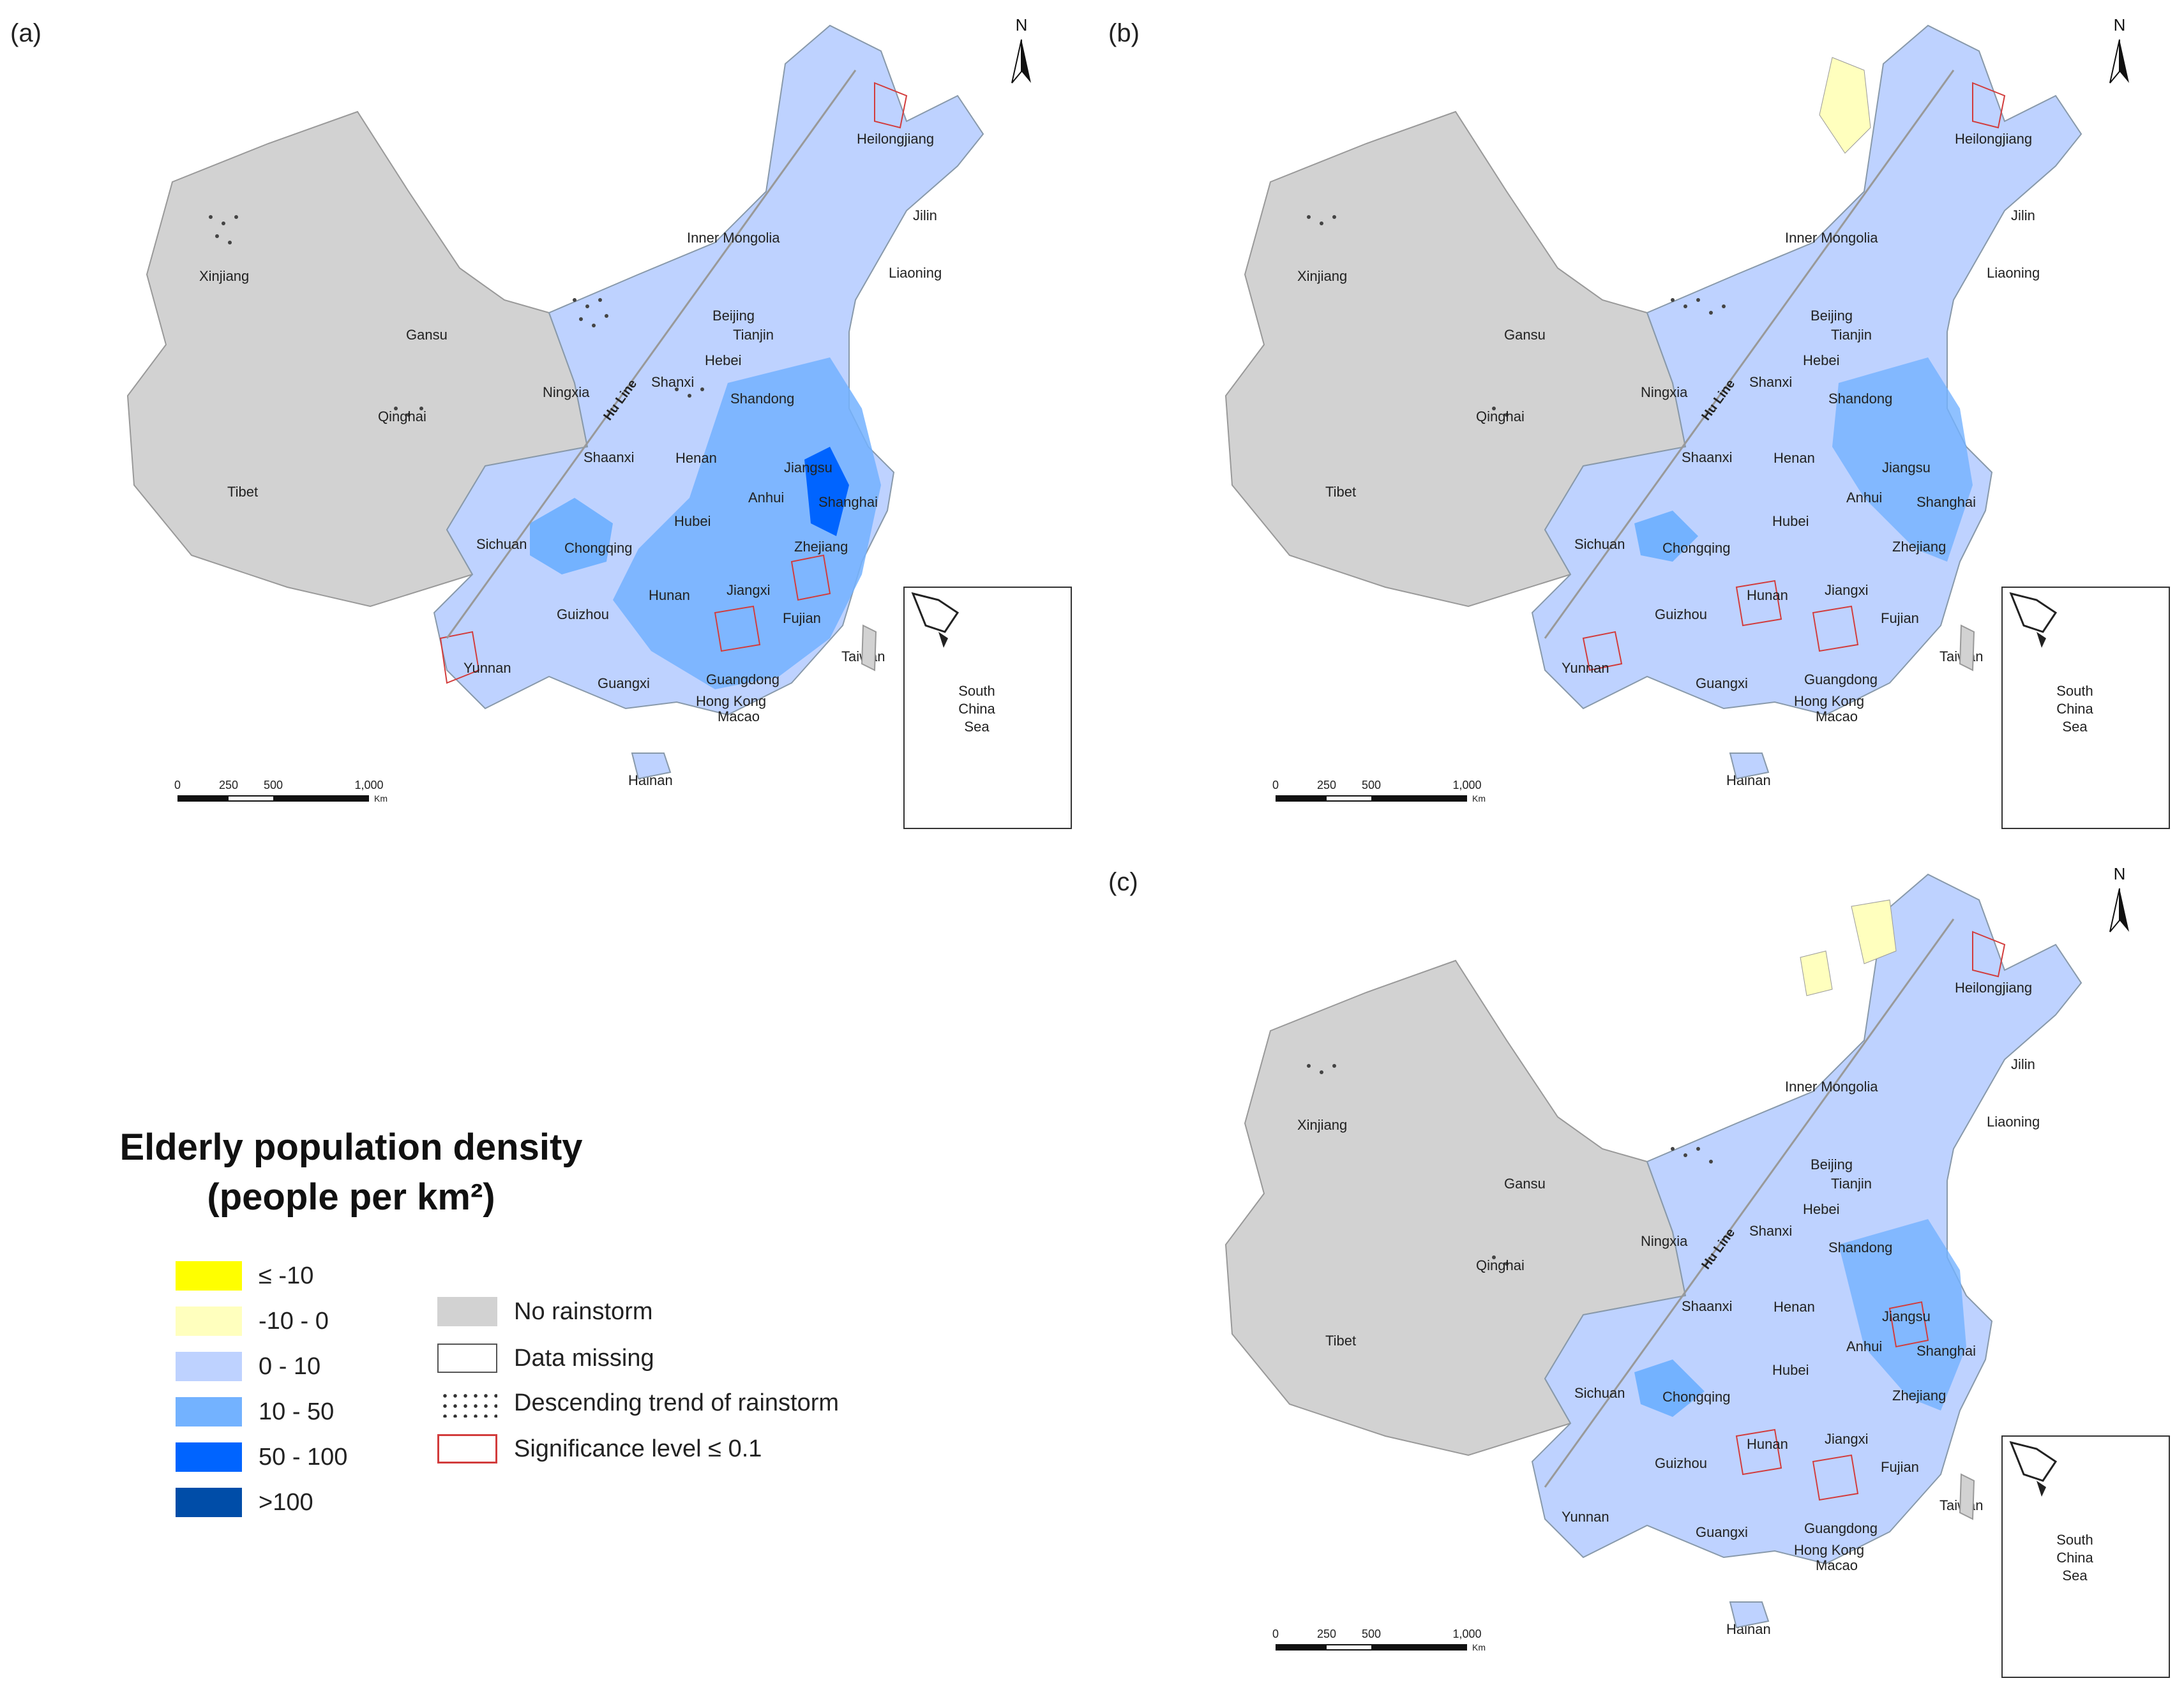 The image size is (2184, 1692). What do you see at coordinates (381, 798) in the screenshot?
I see `svg-text: Km` at bounding box center [381, 798].